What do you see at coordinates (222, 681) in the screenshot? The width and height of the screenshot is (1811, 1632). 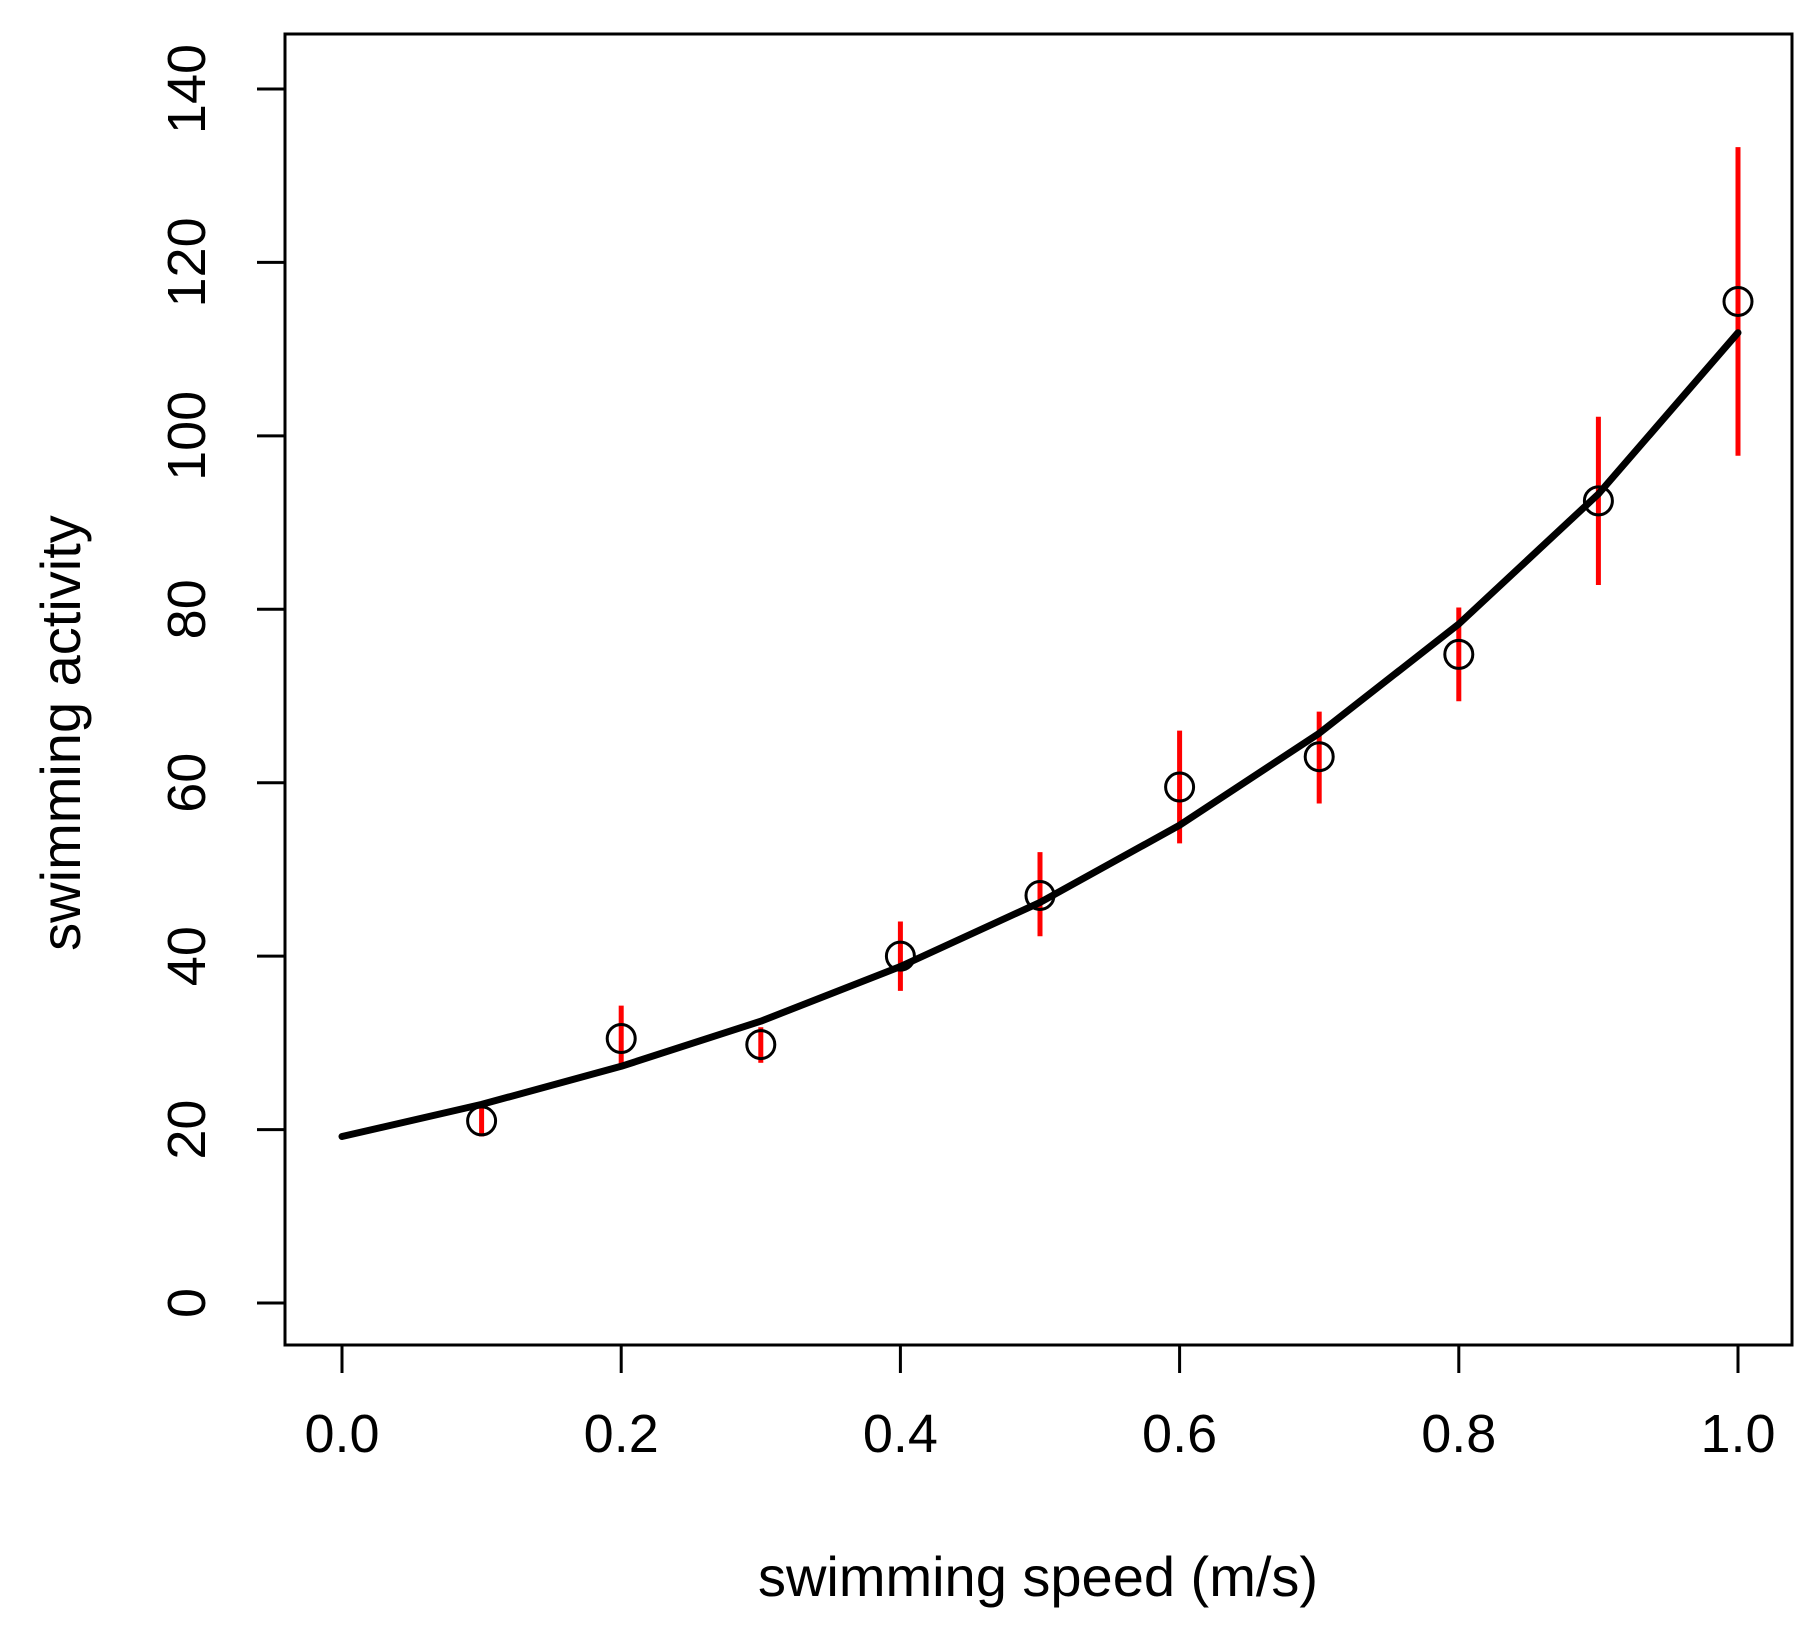 I see `y-axis: 0 20 40 60 80 100 120 140` at bounding box center [222, 681].